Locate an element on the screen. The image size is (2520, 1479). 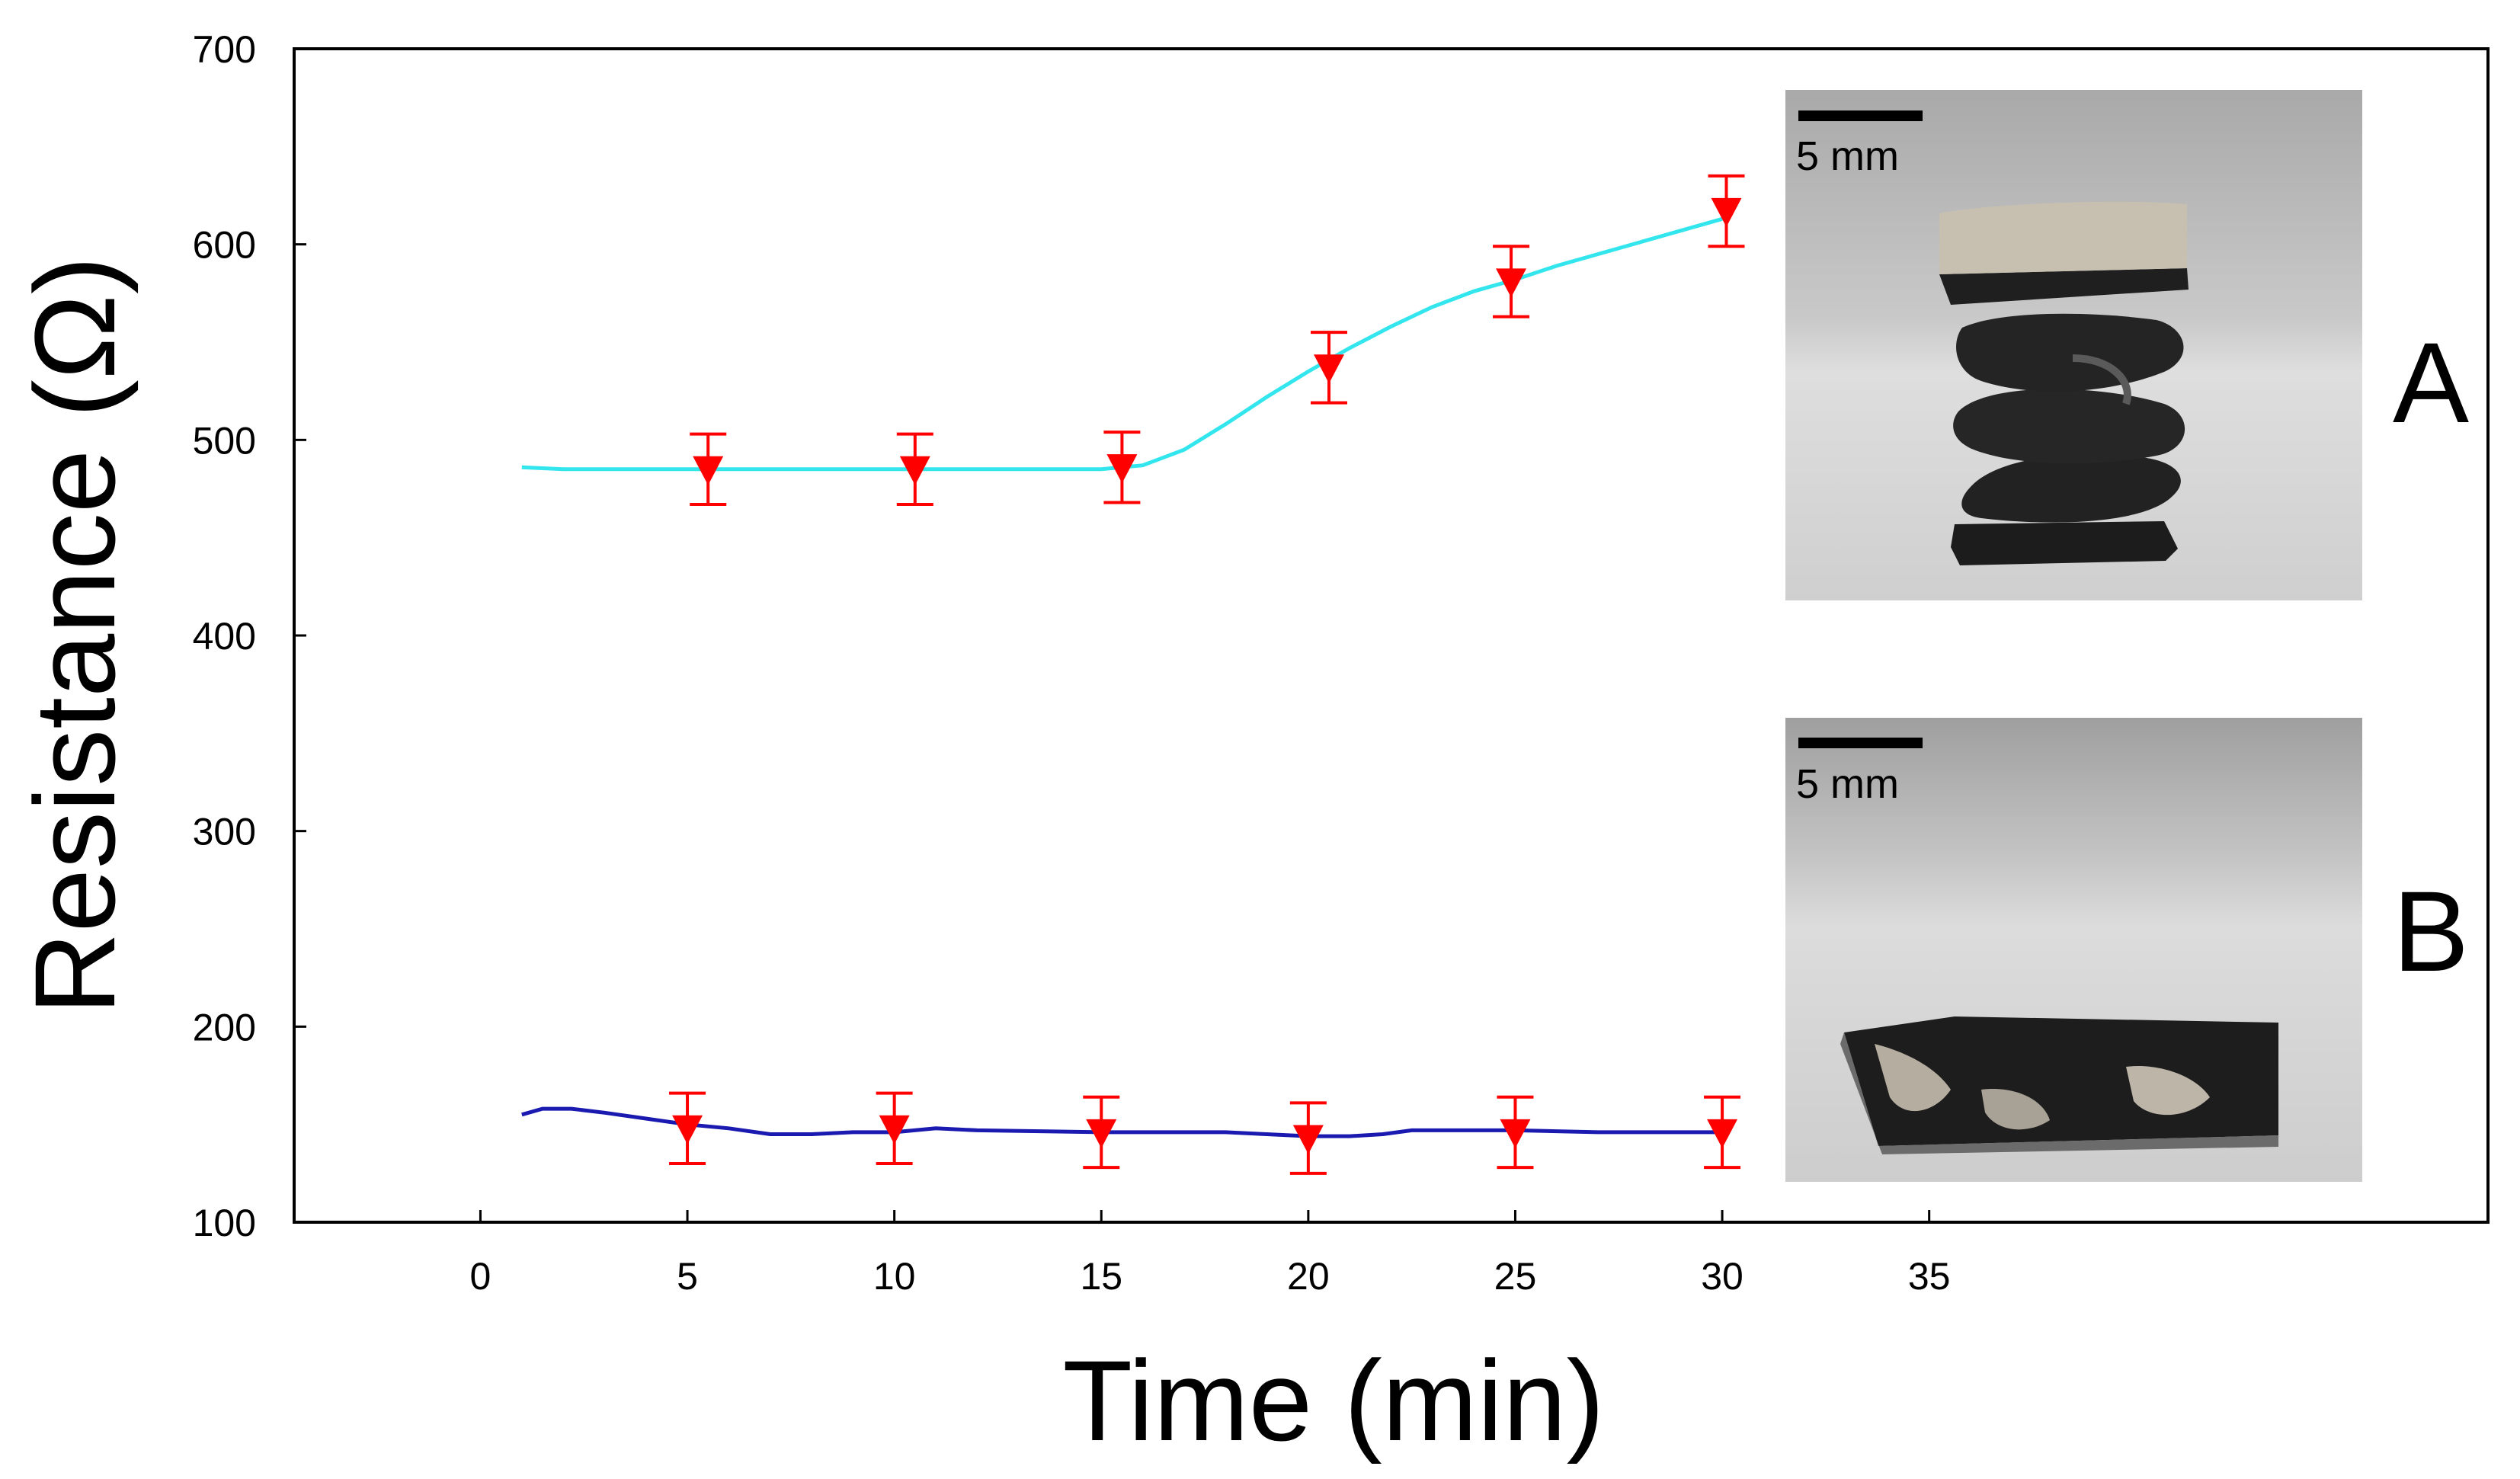
x-tick-label: 25 is located at coordinates (1515, 1277).